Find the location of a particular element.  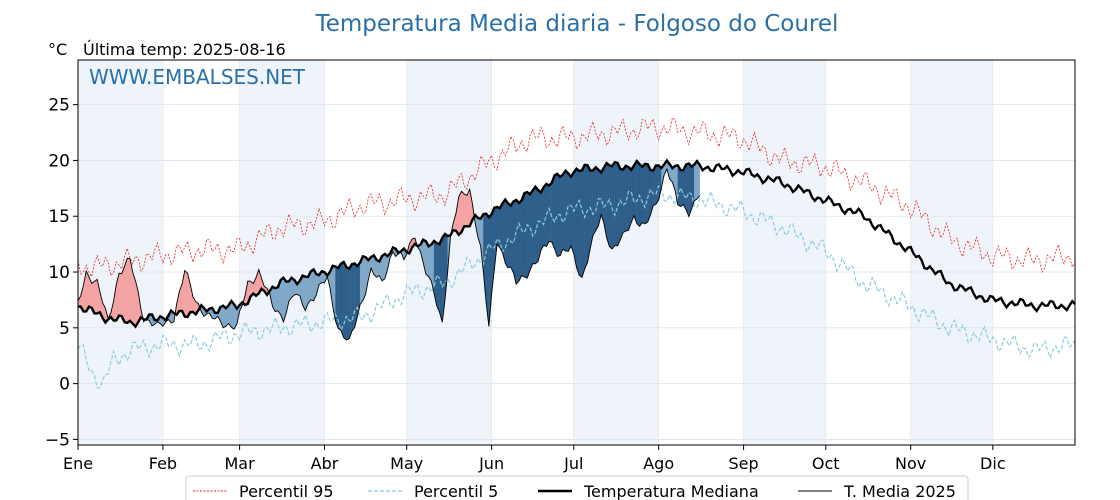

legend-label-t2025: T. Media 2025 is located at coordinates (899, 491).